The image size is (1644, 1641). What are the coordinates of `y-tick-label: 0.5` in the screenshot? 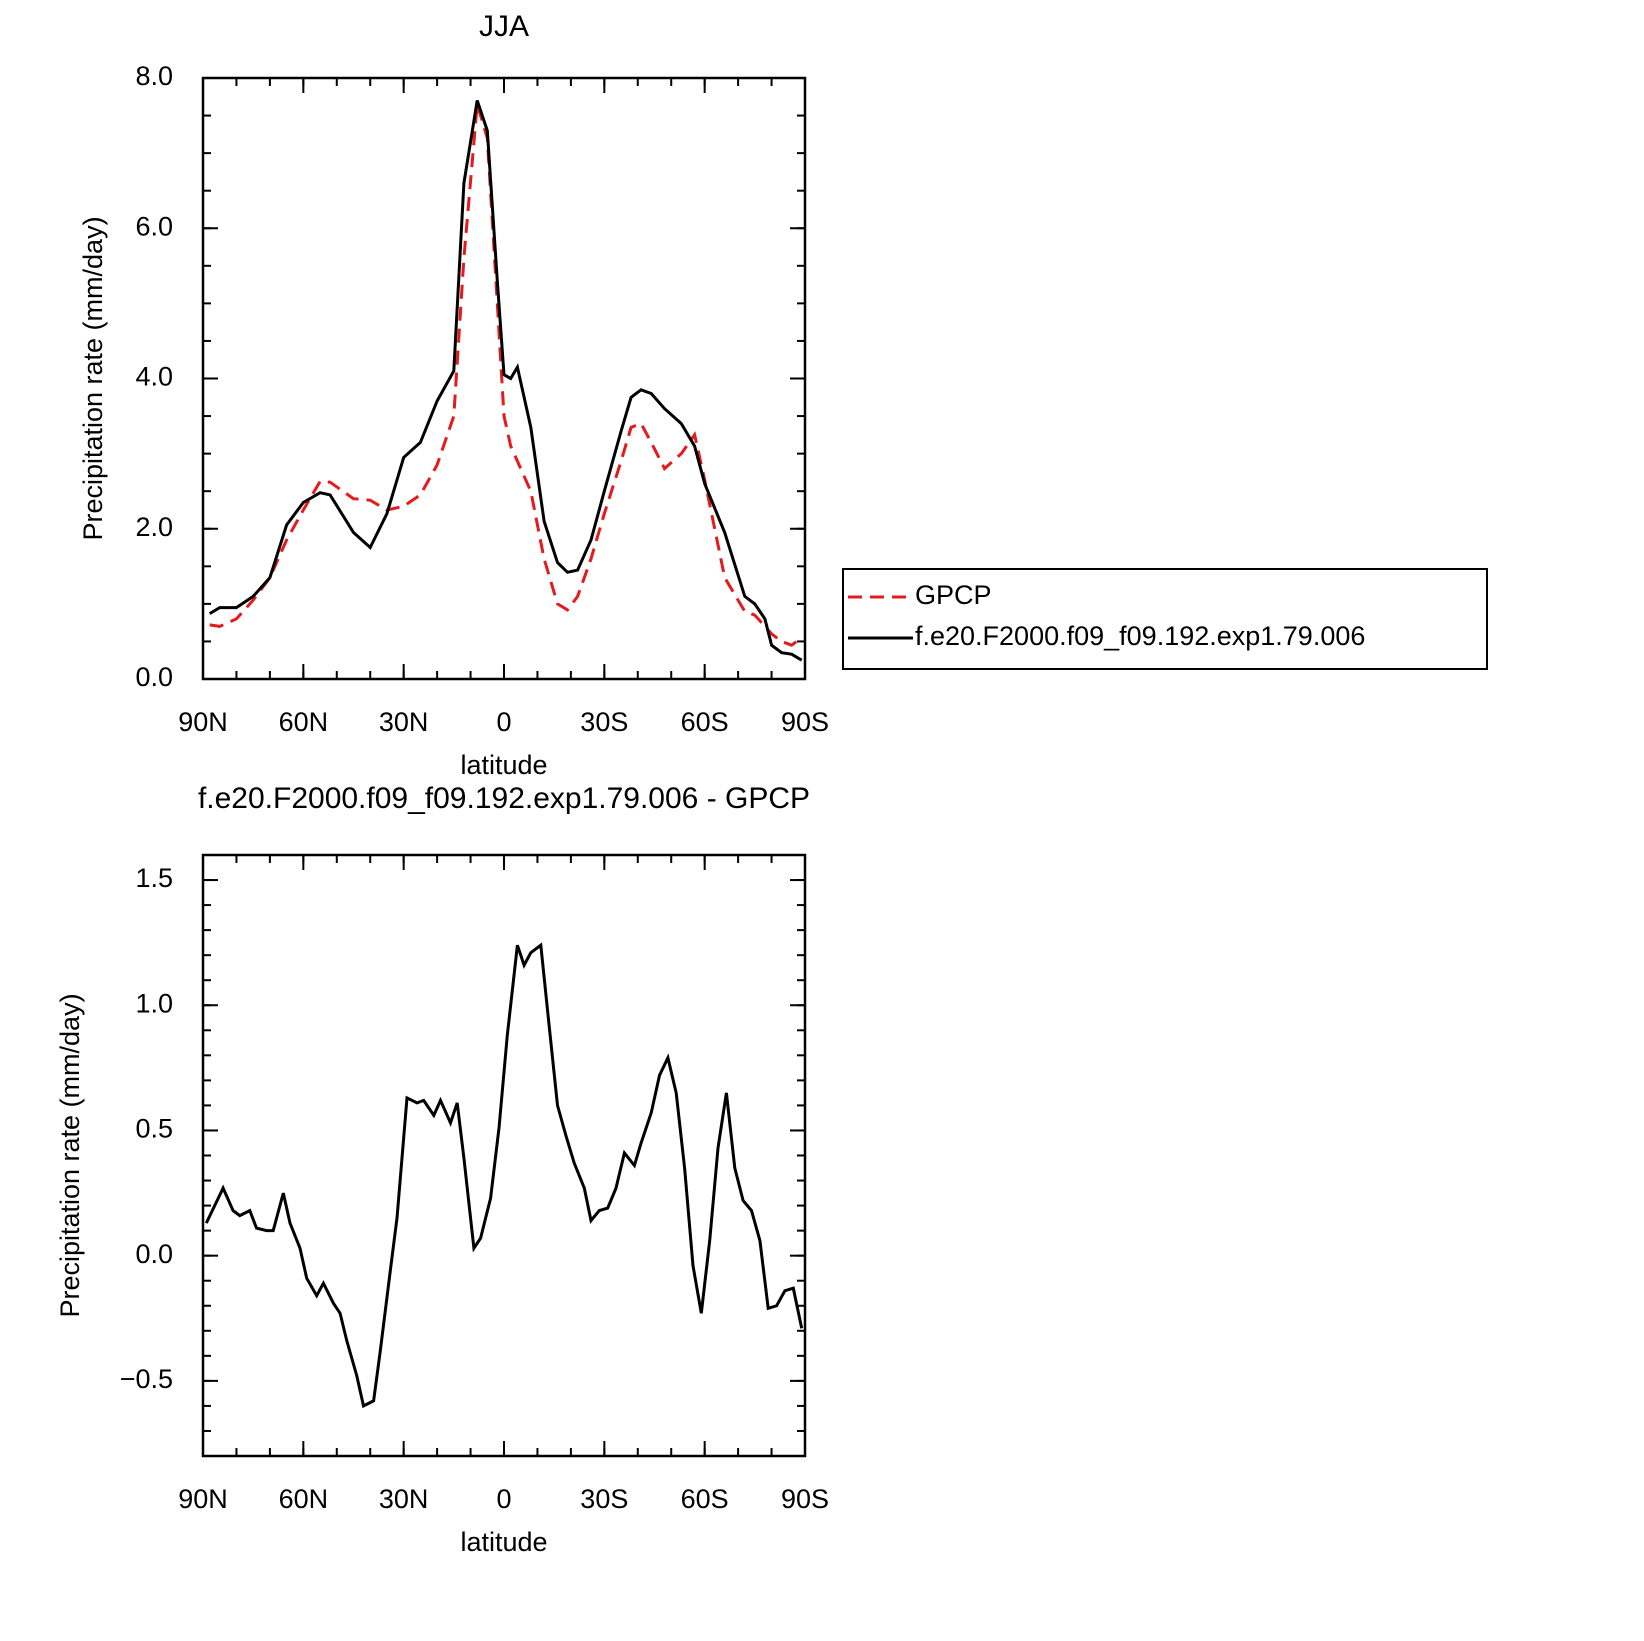 It's located at (154, 1129).